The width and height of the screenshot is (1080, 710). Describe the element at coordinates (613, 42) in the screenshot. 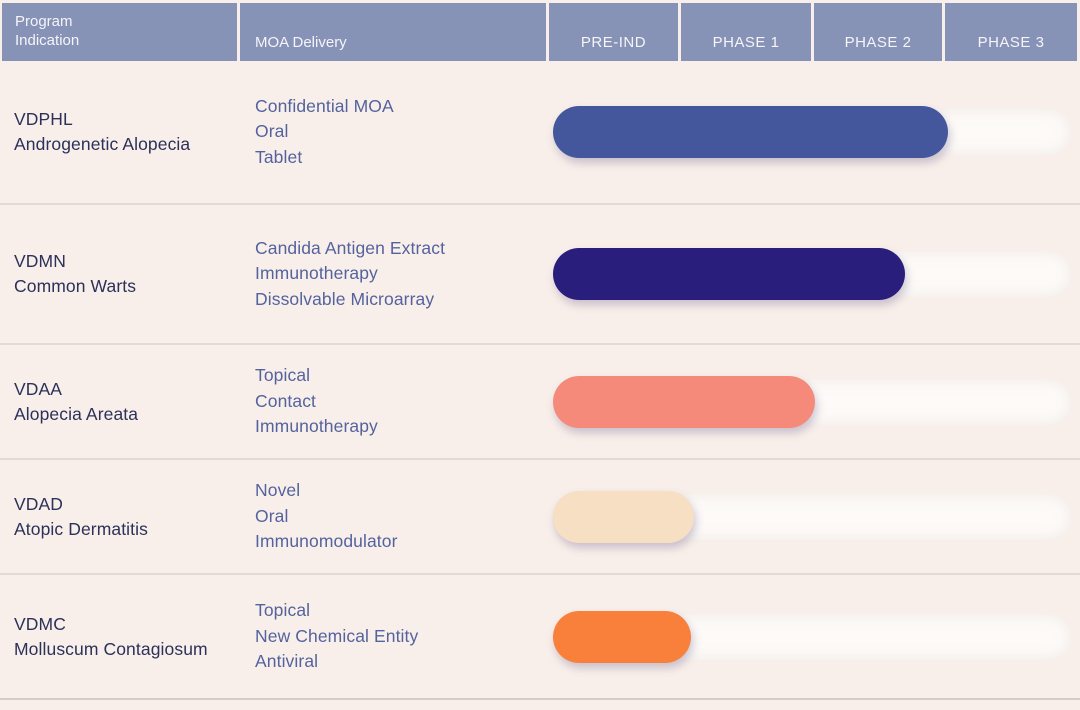

I see `header-preind-label: PRE-IND` at that location.